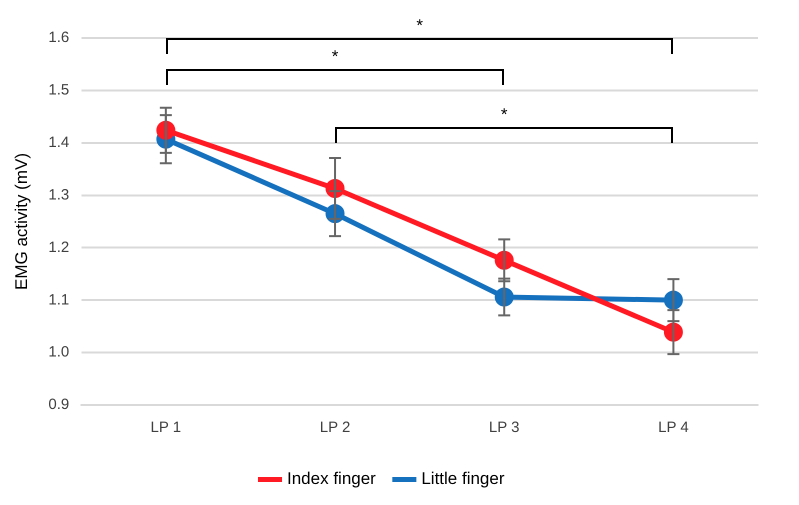 The width and height of the screenshot is (799, 505). What do you see at coordinates (673, 427) in the screenshot?
I see `x-tick-label: LP 4` at bounding box center [673, 427].